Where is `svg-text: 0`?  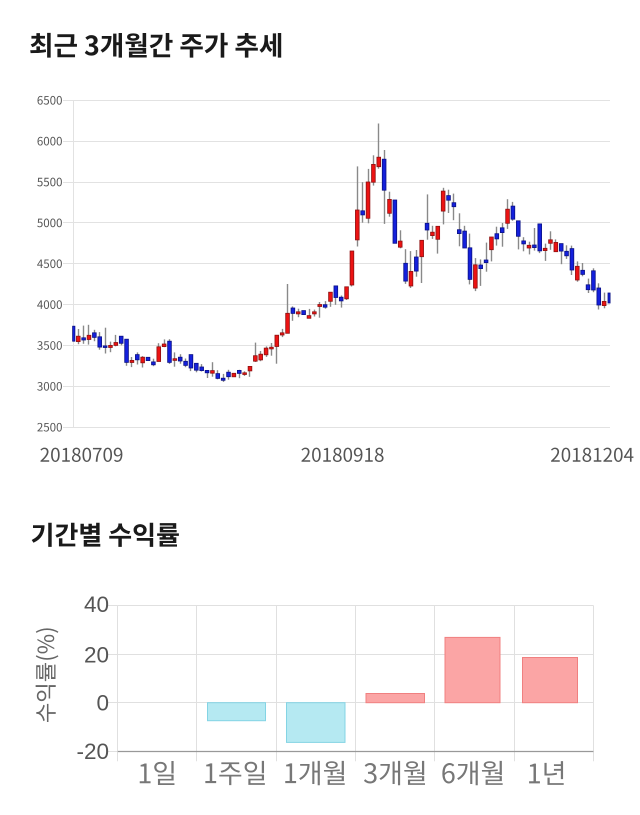
svg-text: 0 is located at coordinates (102, 703).